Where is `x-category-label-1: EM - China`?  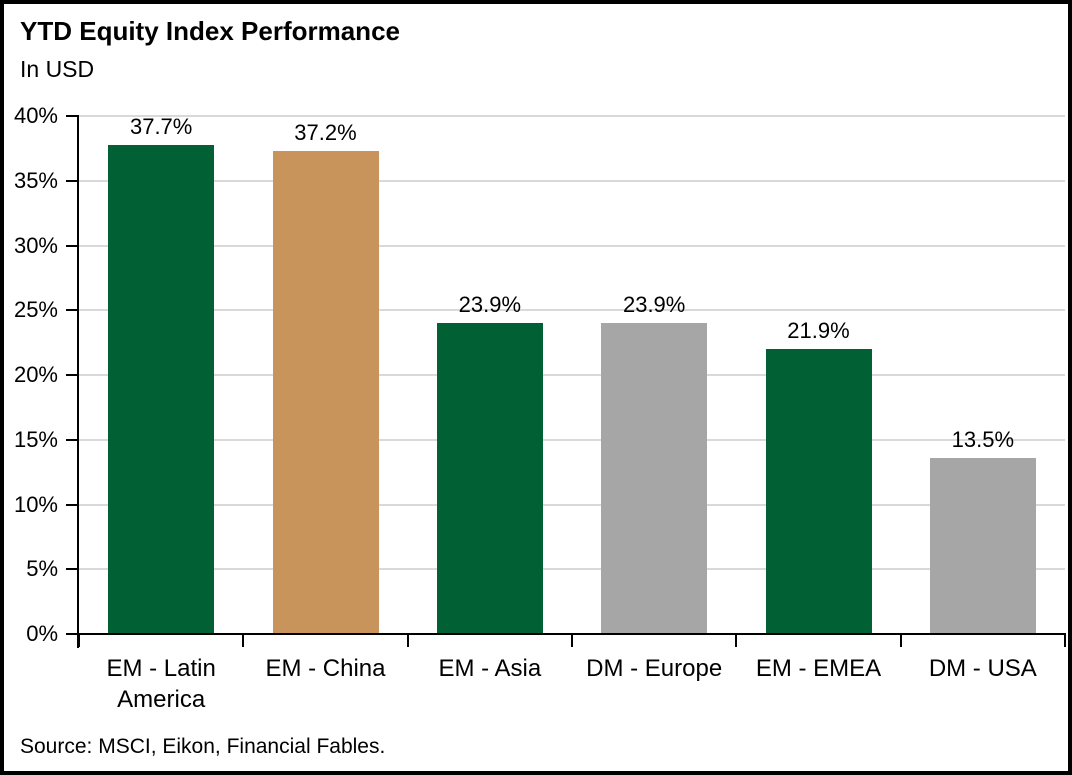
x-category-label-1: EM - China is located at coordinates (325, 668).